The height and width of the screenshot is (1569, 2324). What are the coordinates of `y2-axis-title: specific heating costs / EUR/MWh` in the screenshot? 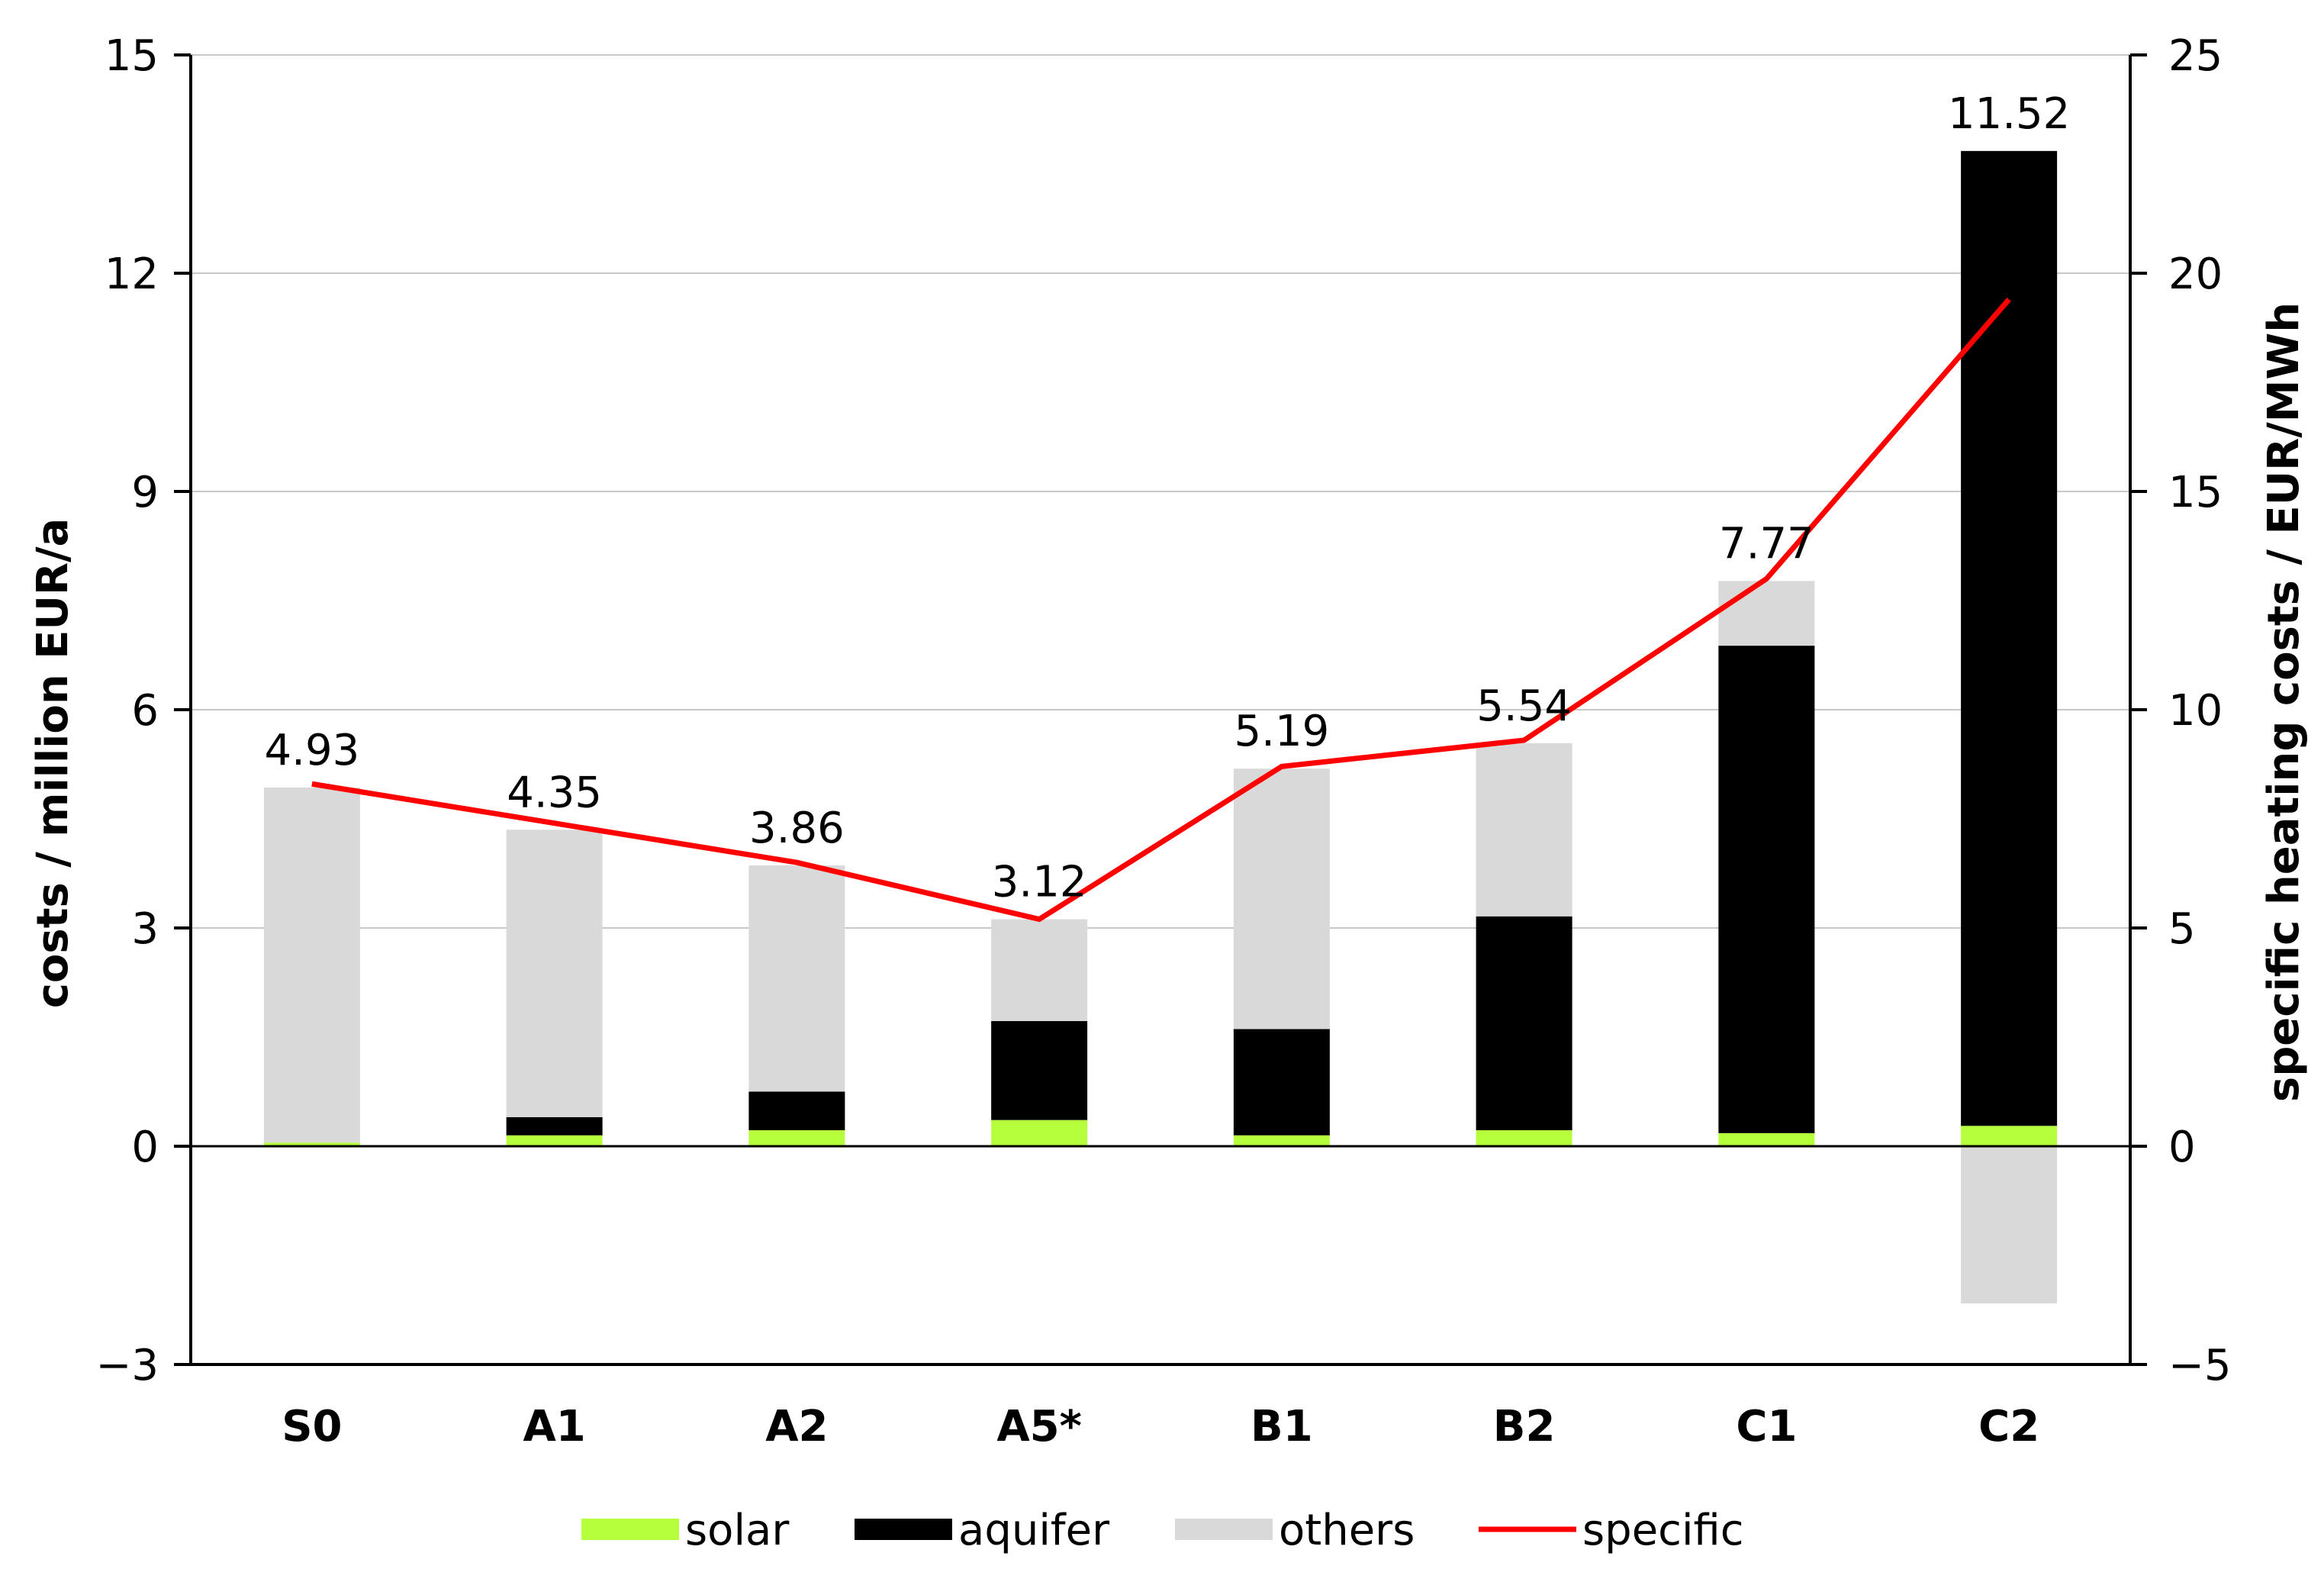 It's located at (2284, 702).